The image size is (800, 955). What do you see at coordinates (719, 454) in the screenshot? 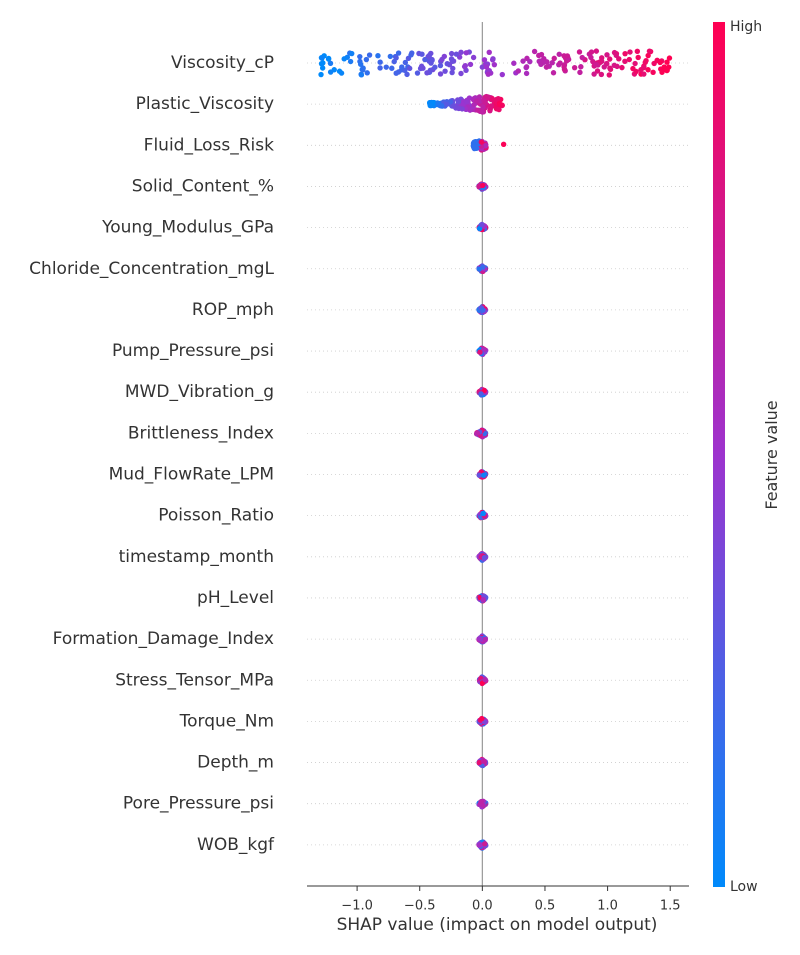
I see `colorbar-gradient` at bounding box center [719, 454].